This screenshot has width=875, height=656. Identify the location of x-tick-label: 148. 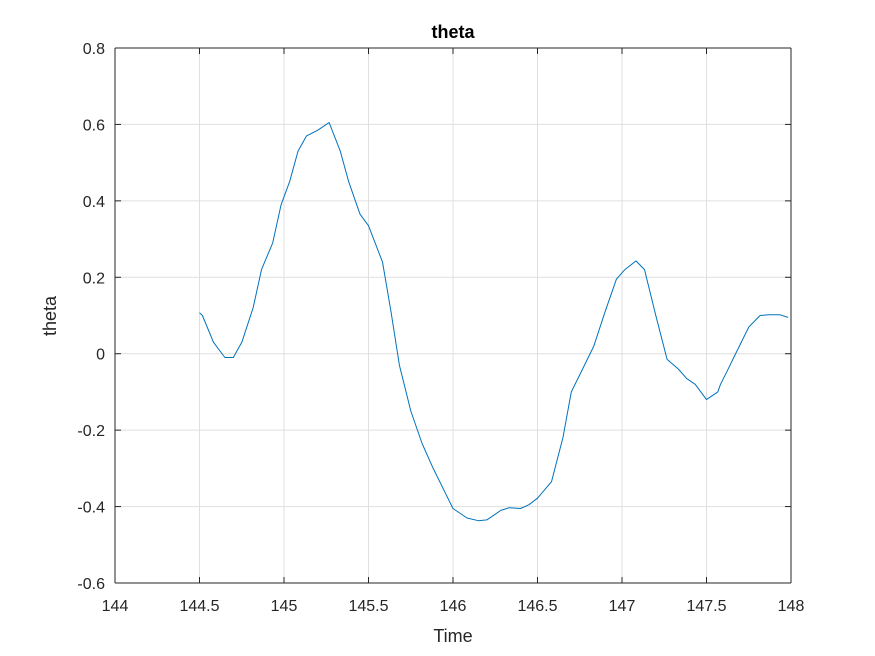
(791, 606).